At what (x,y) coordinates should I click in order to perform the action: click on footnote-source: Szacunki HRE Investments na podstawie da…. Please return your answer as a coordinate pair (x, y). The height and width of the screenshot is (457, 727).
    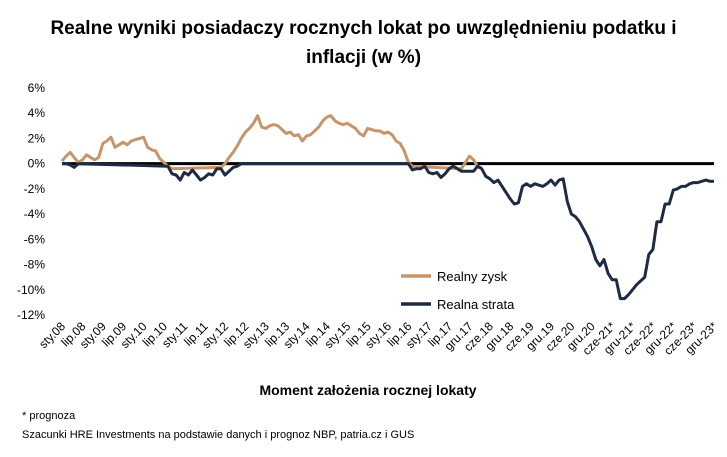
    Looking at the image, I should click on (218, 435).